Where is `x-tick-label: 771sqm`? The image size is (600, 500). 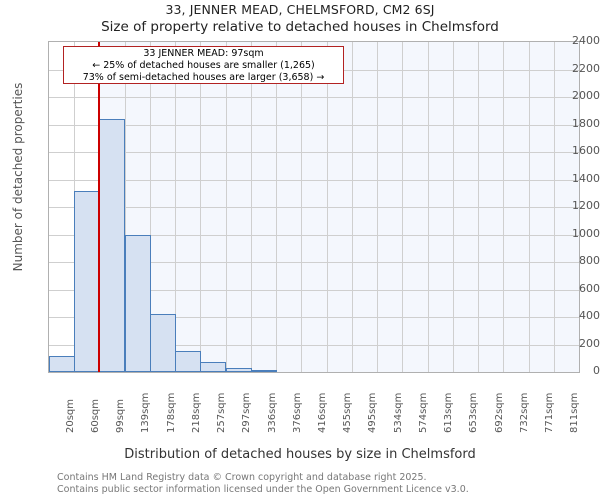
x-tick-label: 771sqm is located at coordinates (550, 412).